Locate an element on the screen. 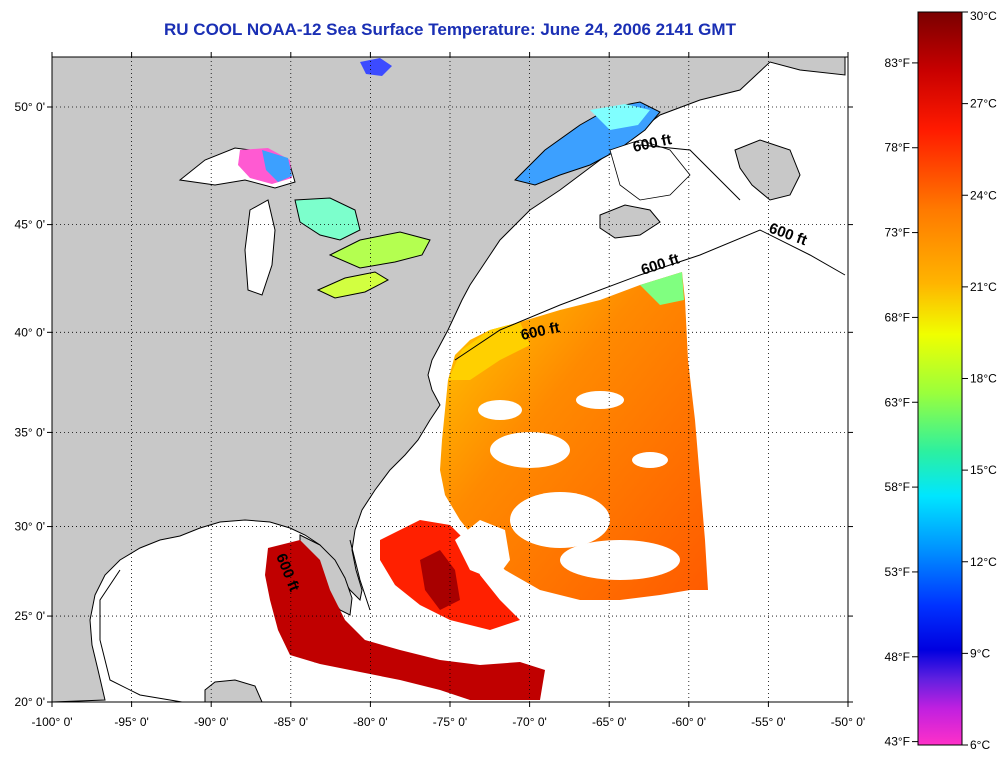 The height and width of the screenshot is (761, 1008). lon-tick-label: -85° 0' is located at coordinates (291, 722).